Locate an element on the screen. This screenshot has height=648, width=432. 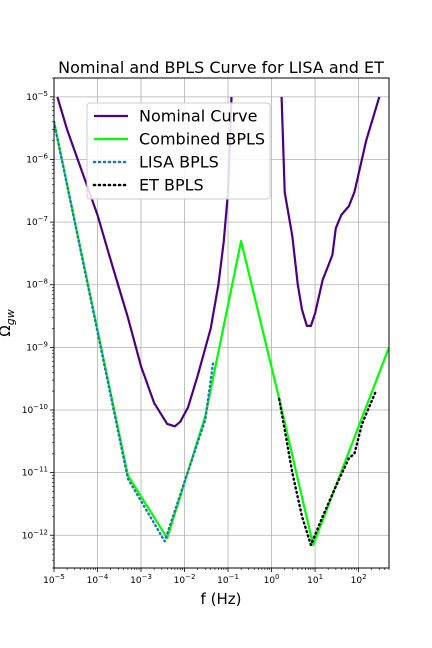
y-tick-label: 10⁻⁷ is located at coordinates (37, 221).